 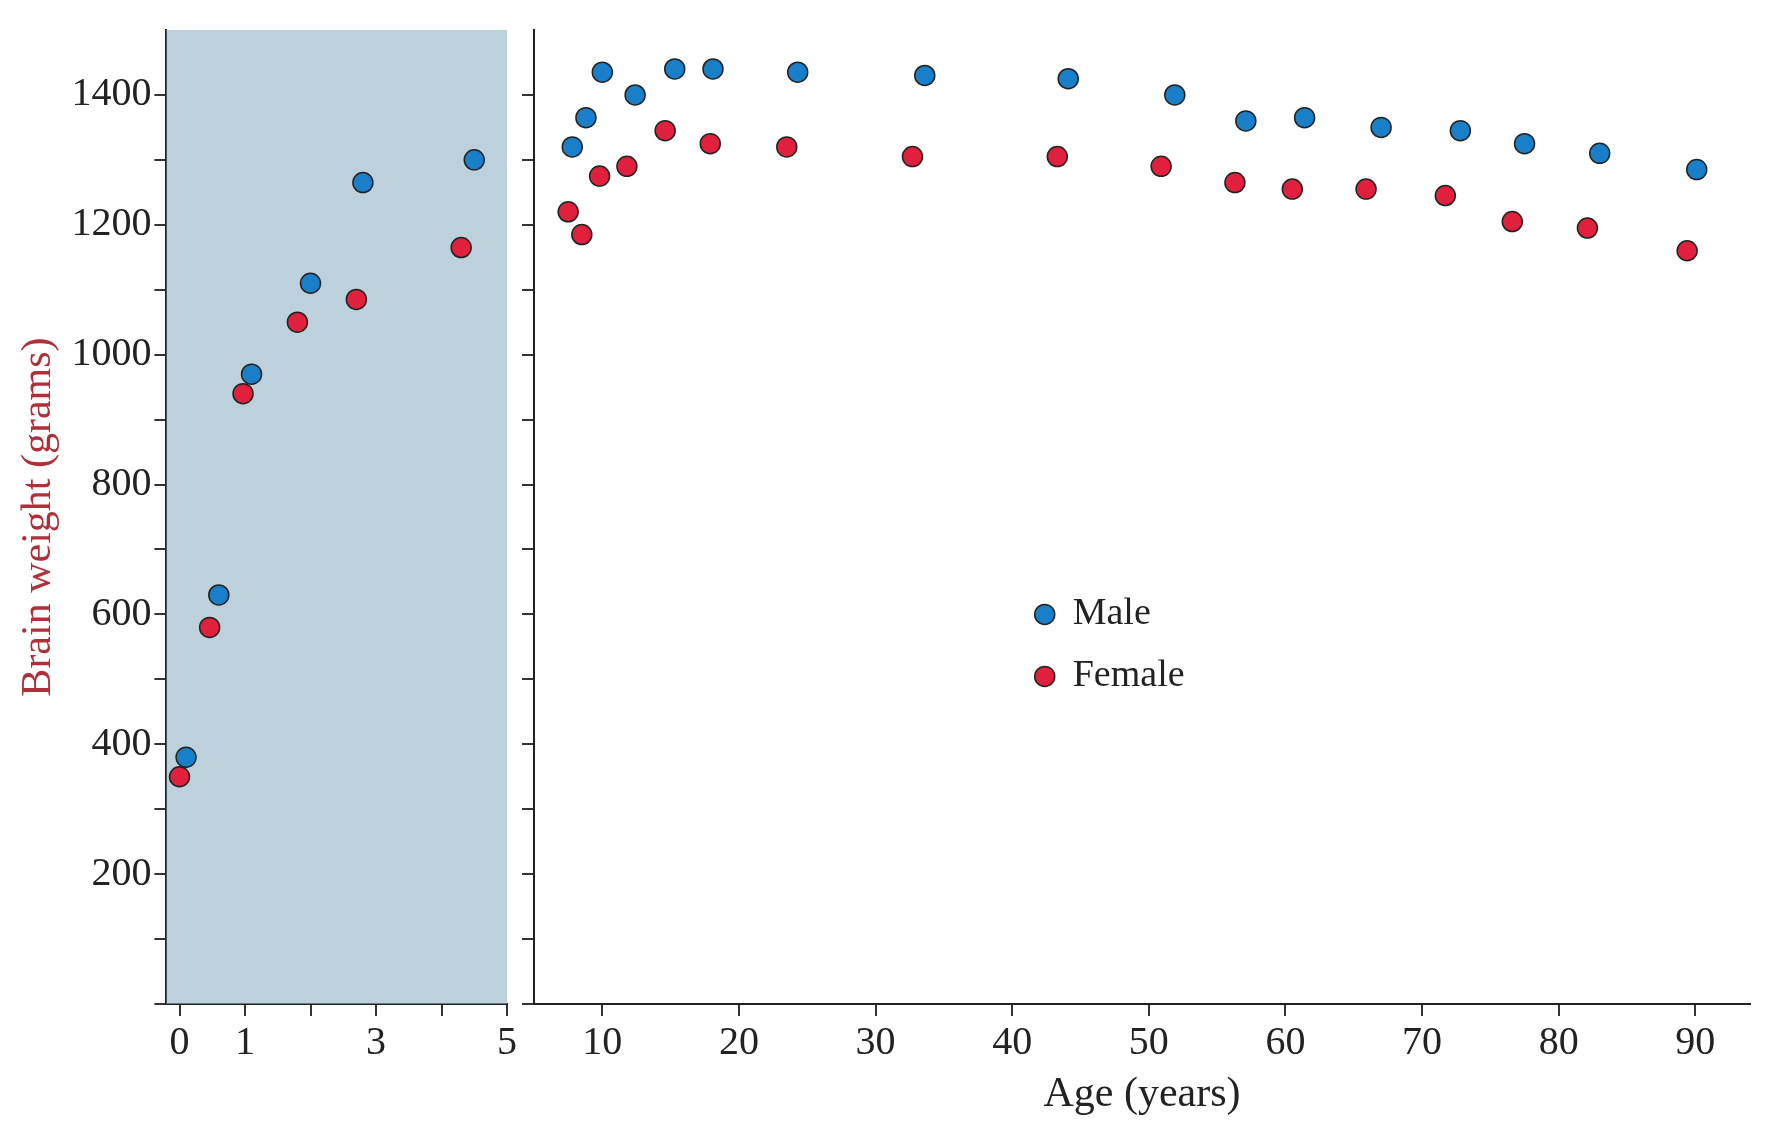 I want to click on x-tick-label: 90, so click(x=1695, y=1040).